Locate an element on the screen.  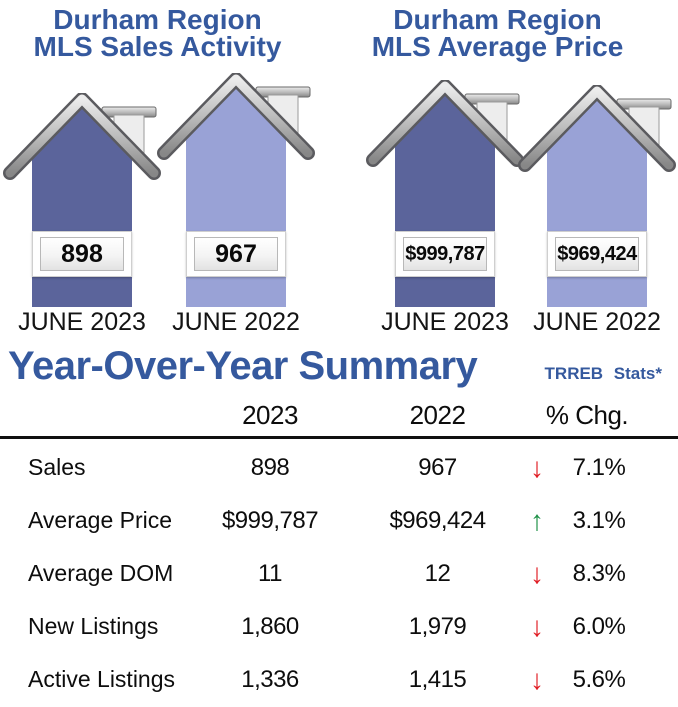
month-label-sales-2022: JUNE 2022 is located at coordinates (236, 322).